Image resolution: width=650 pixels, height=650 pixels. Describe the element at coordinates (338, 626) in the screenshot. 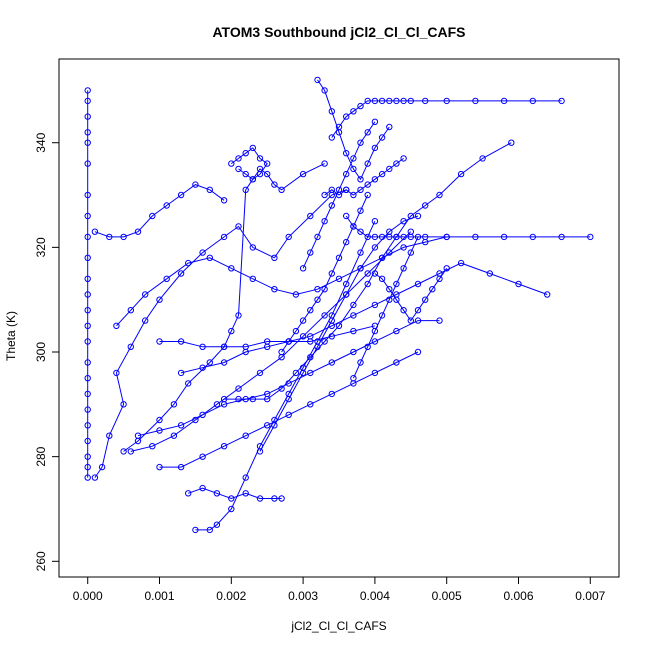

I see `x-axis-label: jCl2_Cl_Cl_CAFS` at that location.